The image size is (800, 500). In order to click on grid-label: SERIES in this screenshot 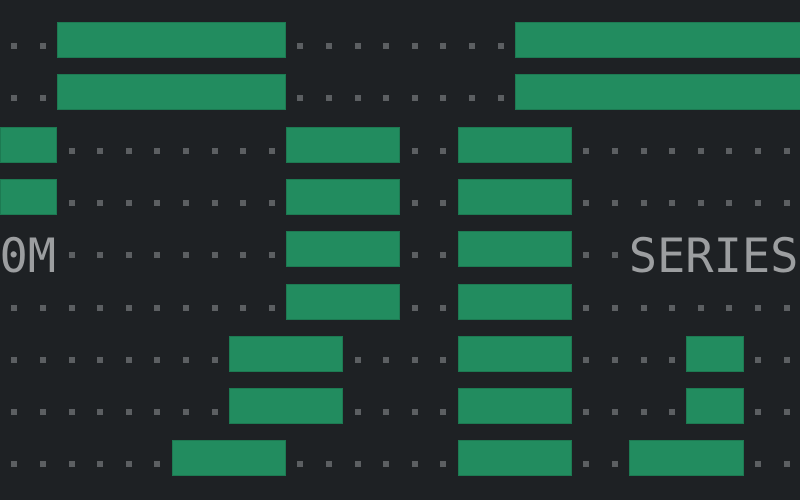, I will do `click(713, 257)`.